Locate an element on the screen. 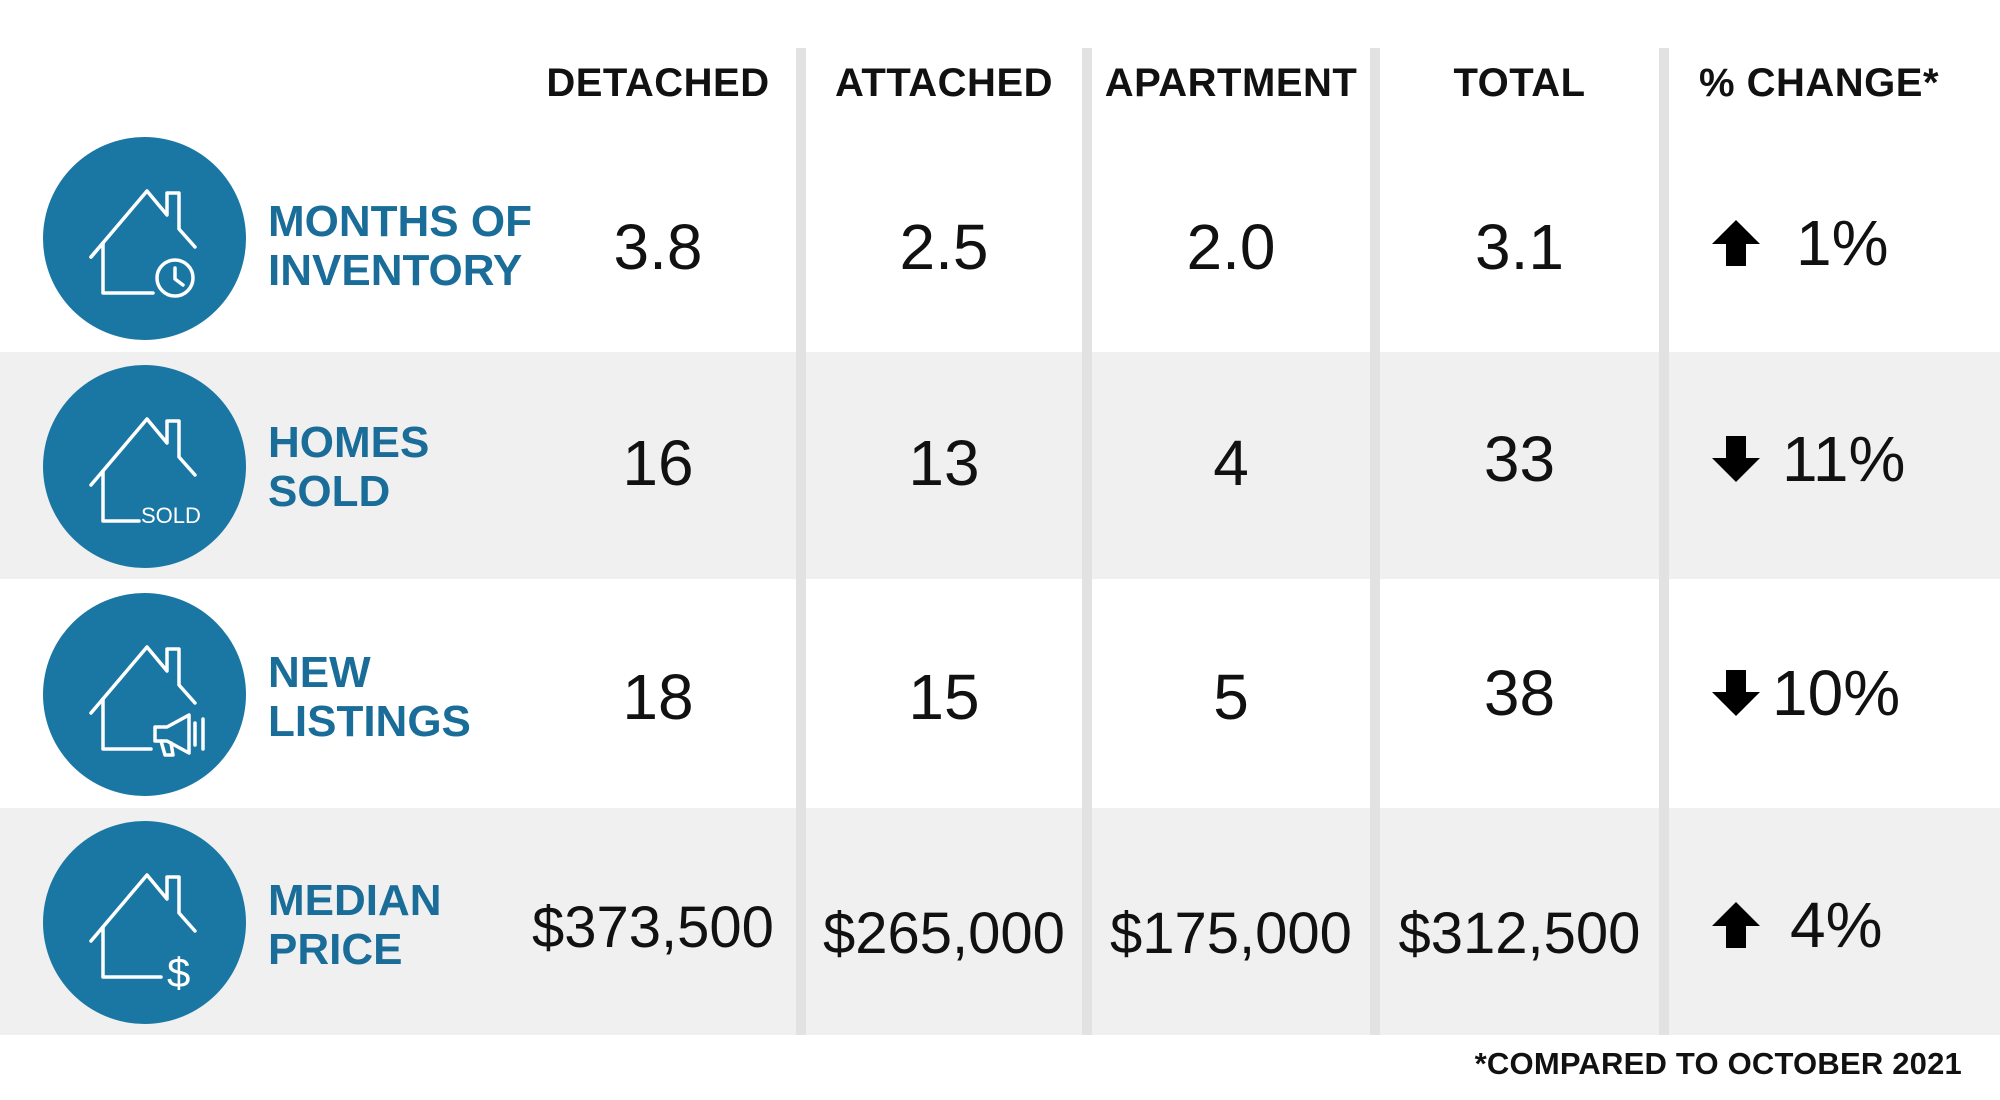 The image size is (2000, 1100). cell-attached: 15 is located at coordinates (944, 697).